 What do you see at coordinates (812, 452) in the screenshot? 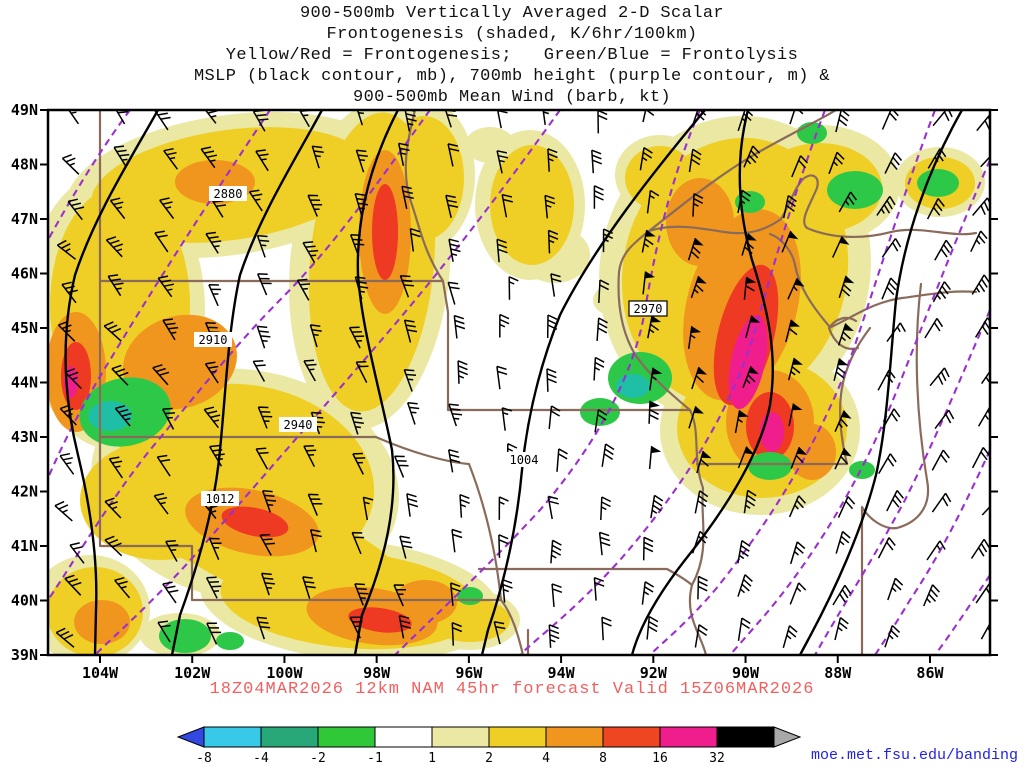
I see `shade-blob-orange` at bounding box center [812, 452].